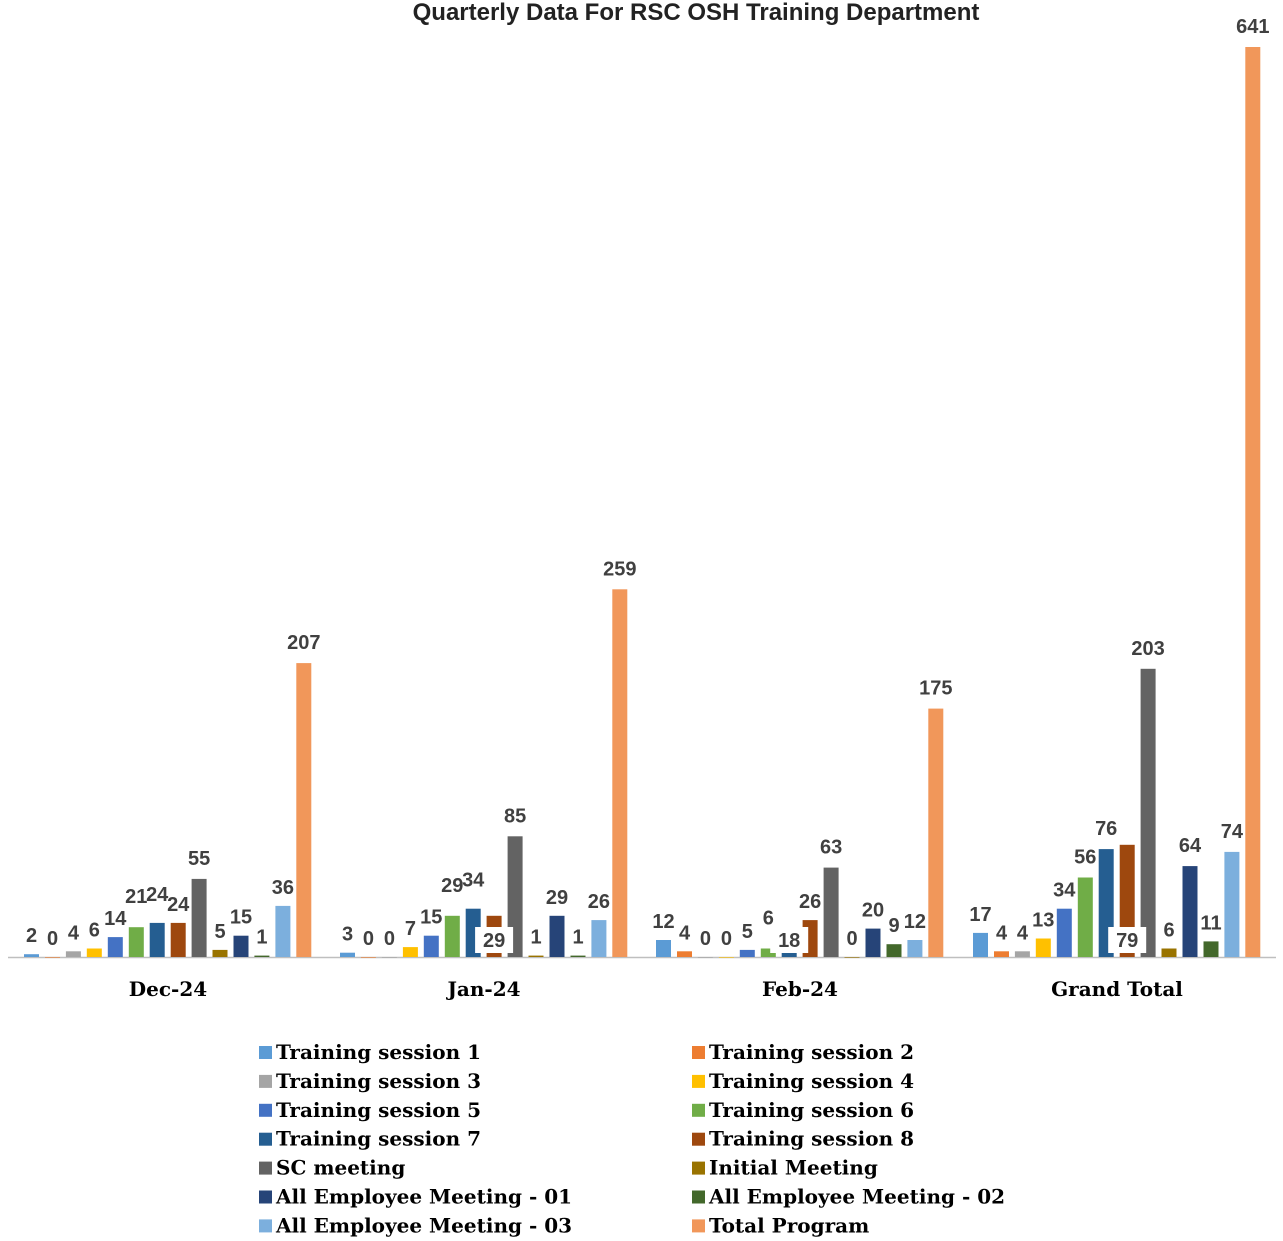 Image resolution: width=1283 pixels, height=1241 pixels. What do you see at coordinates (768, 919) in the screenshot?
I see `data-label-5-2: 6` at bounding box center [768, 919].